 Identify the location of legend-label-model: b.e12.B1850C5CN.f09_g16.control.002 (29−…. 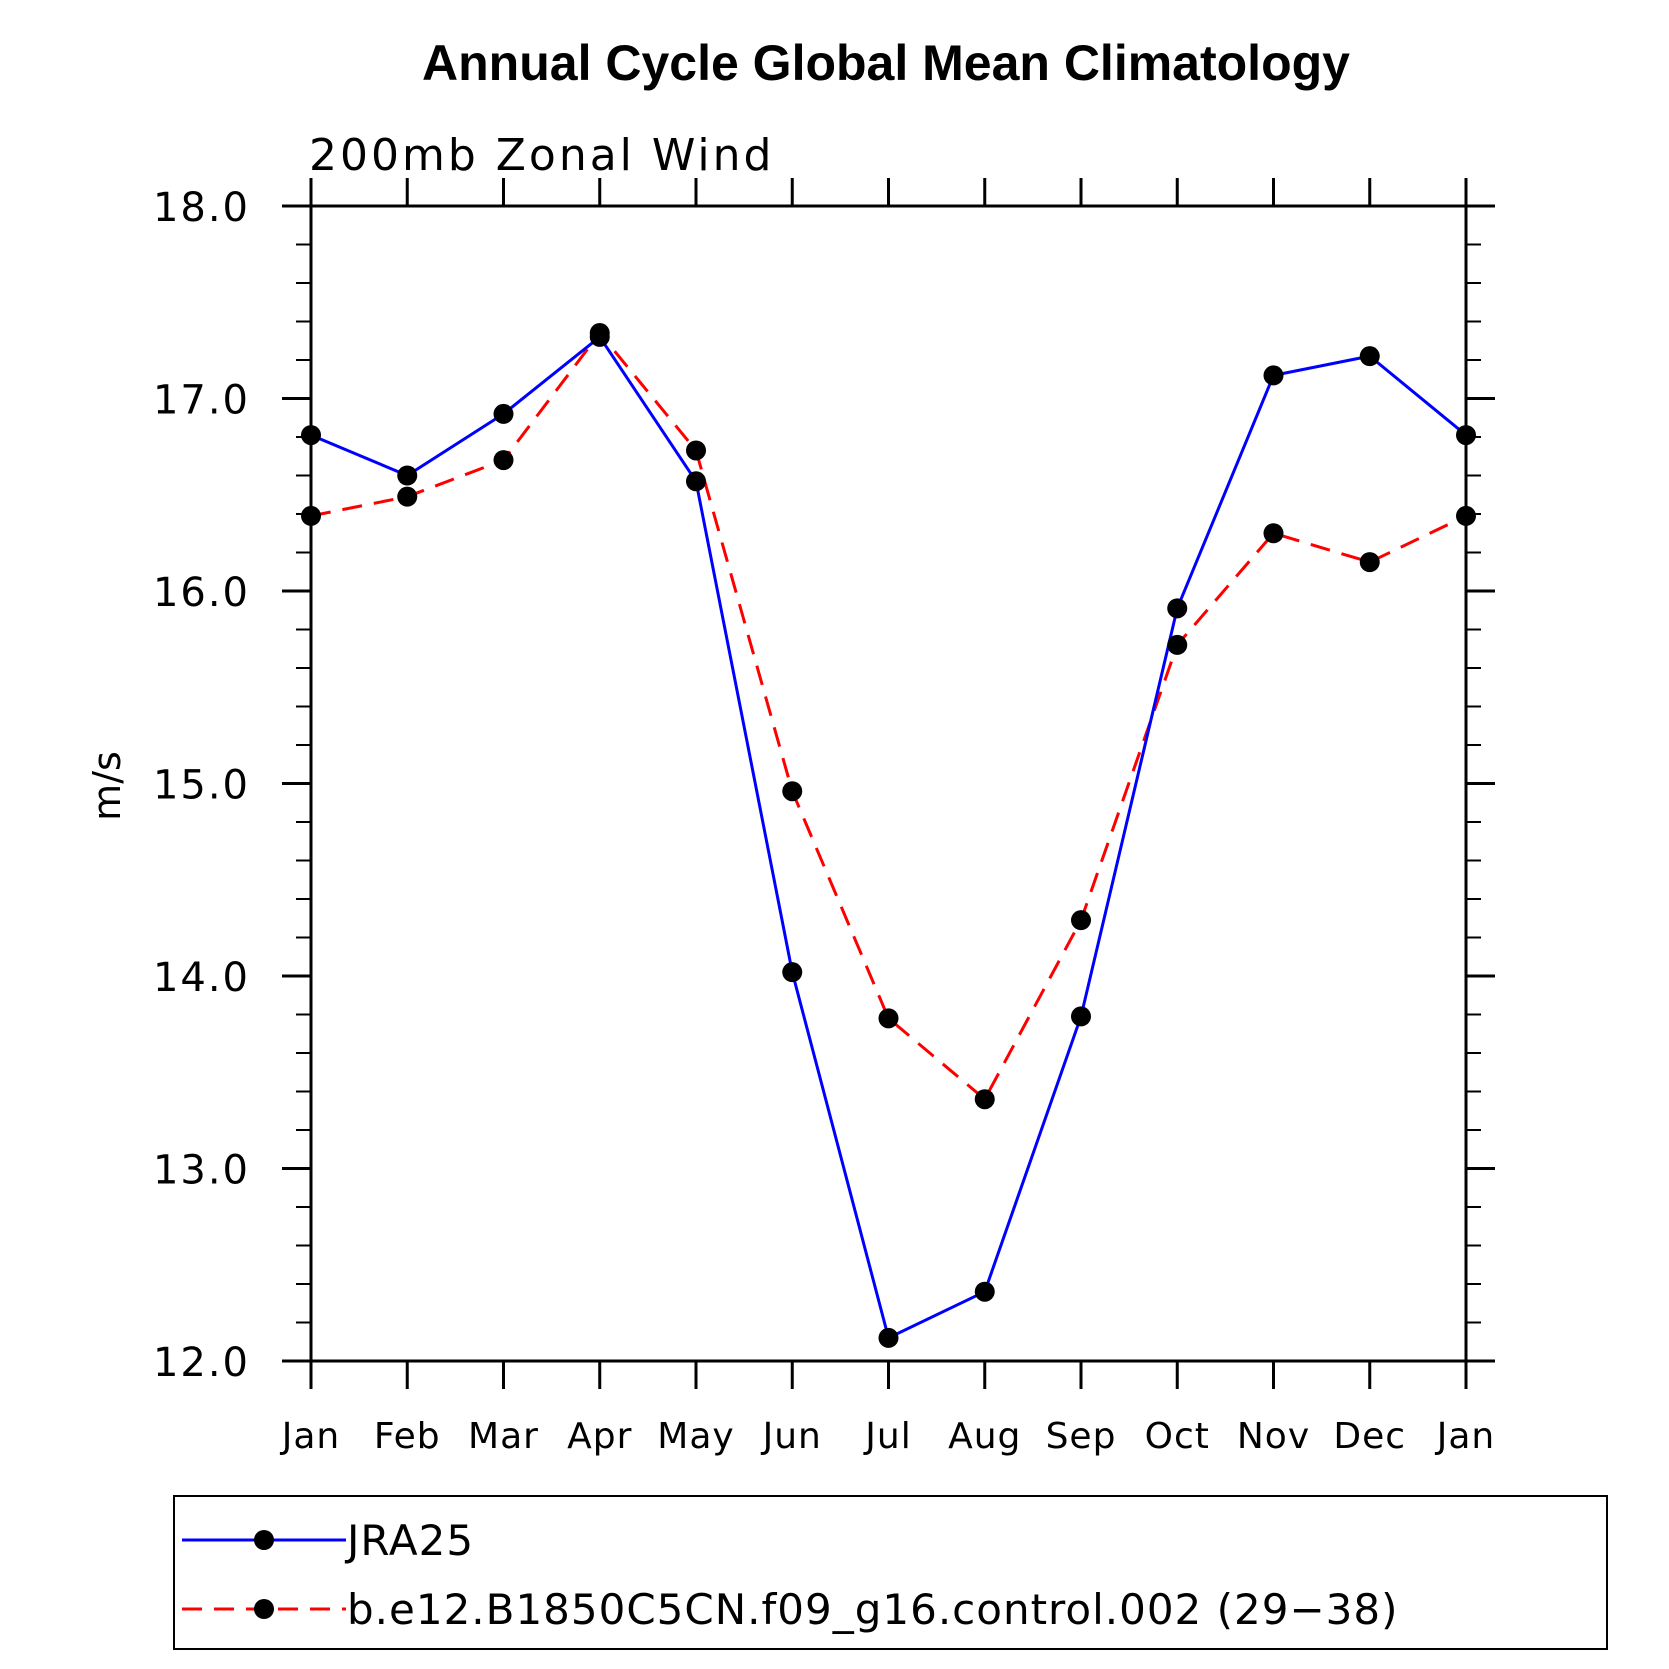
(872, 1609).